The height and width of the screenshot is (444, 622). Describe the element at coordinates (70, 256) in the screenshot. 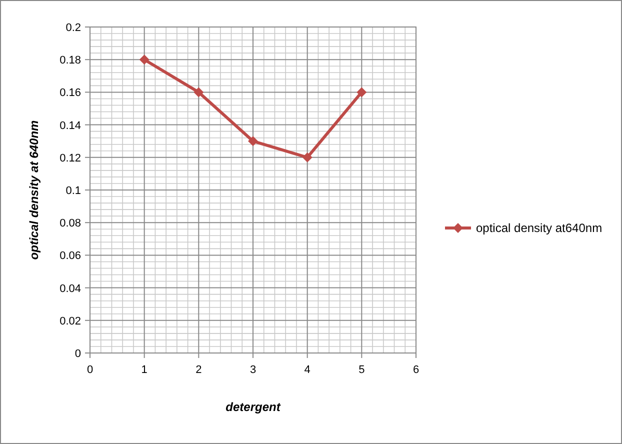

I see `y-tick-label: 0.06` at that location.